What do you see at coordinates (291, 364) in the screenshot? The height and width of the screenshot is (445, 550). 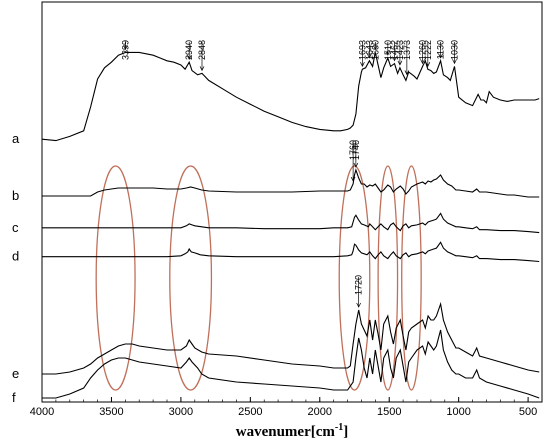 I see `series-line-f` at bounding box center [291, 364].